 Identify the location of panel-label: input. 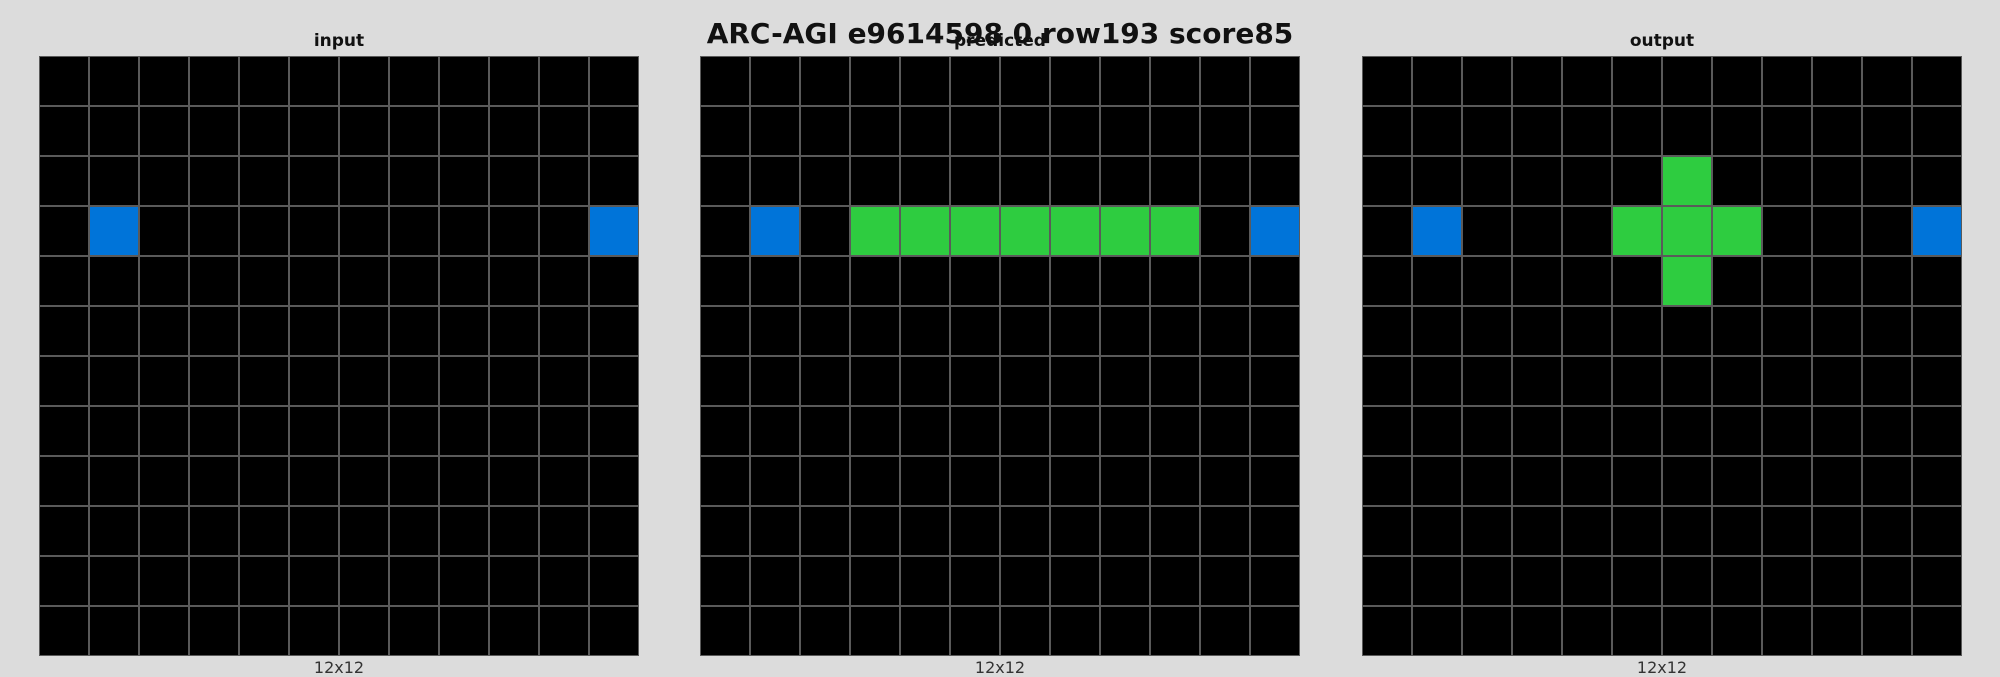
(339, 41).